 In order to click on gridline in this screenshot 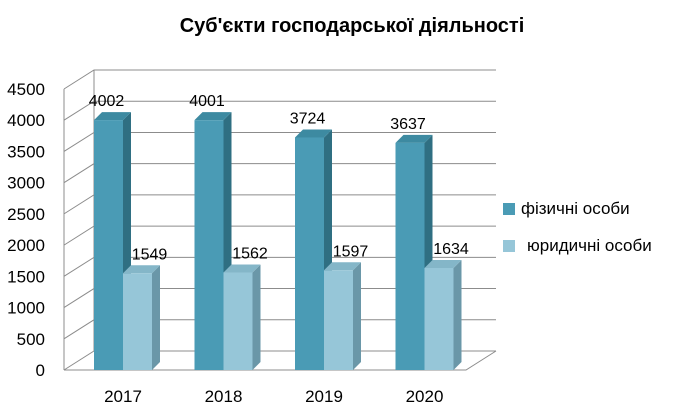, I will do `click(279, 79)`.